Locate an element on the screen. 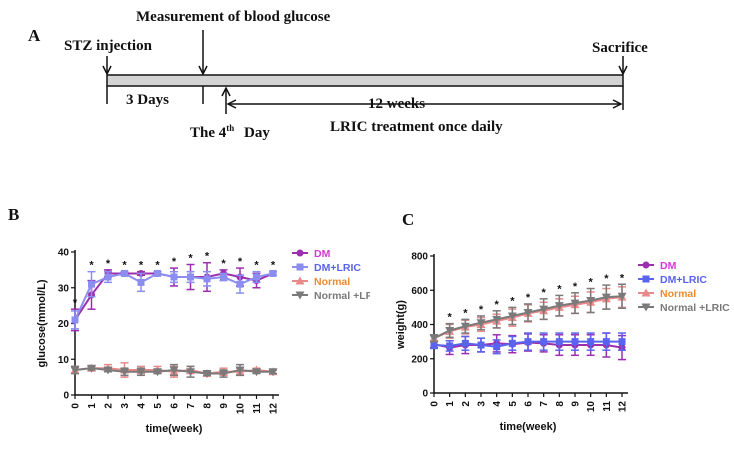 The height and width of the screenshot is (451, 734). legend-label: DM+LRIC is located at coordinates (337, 268).